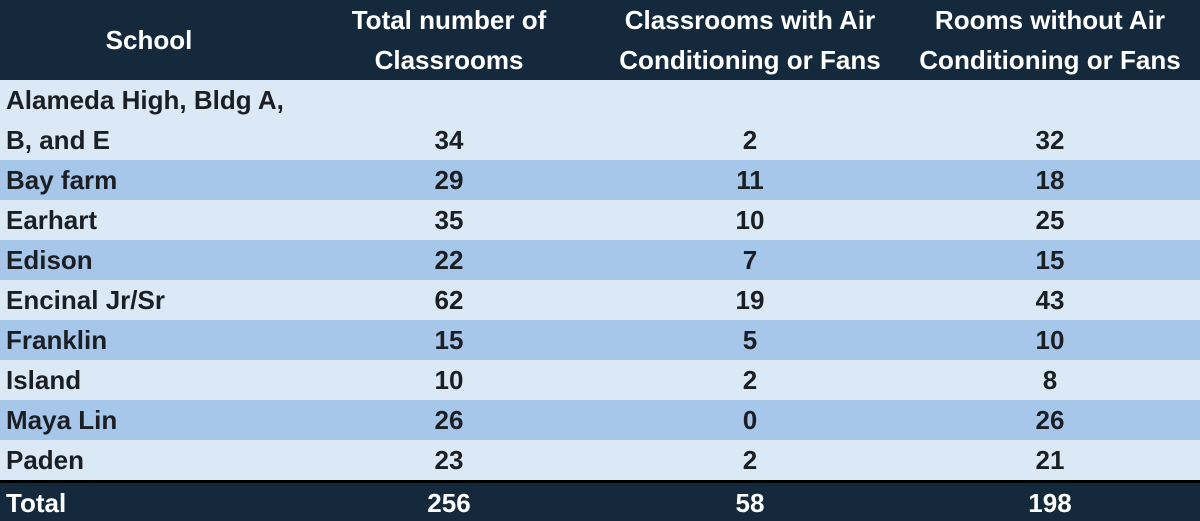  Describe the element at coordinates (750, 340) in the screenshot. I see `with-ac-cell: 5` at that location.